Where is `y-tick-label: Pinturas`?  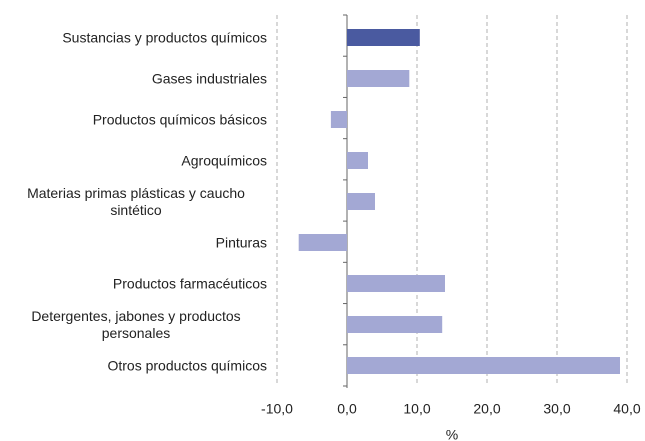 y-tick-label: Pinturas is located at coordinates (241, 242).